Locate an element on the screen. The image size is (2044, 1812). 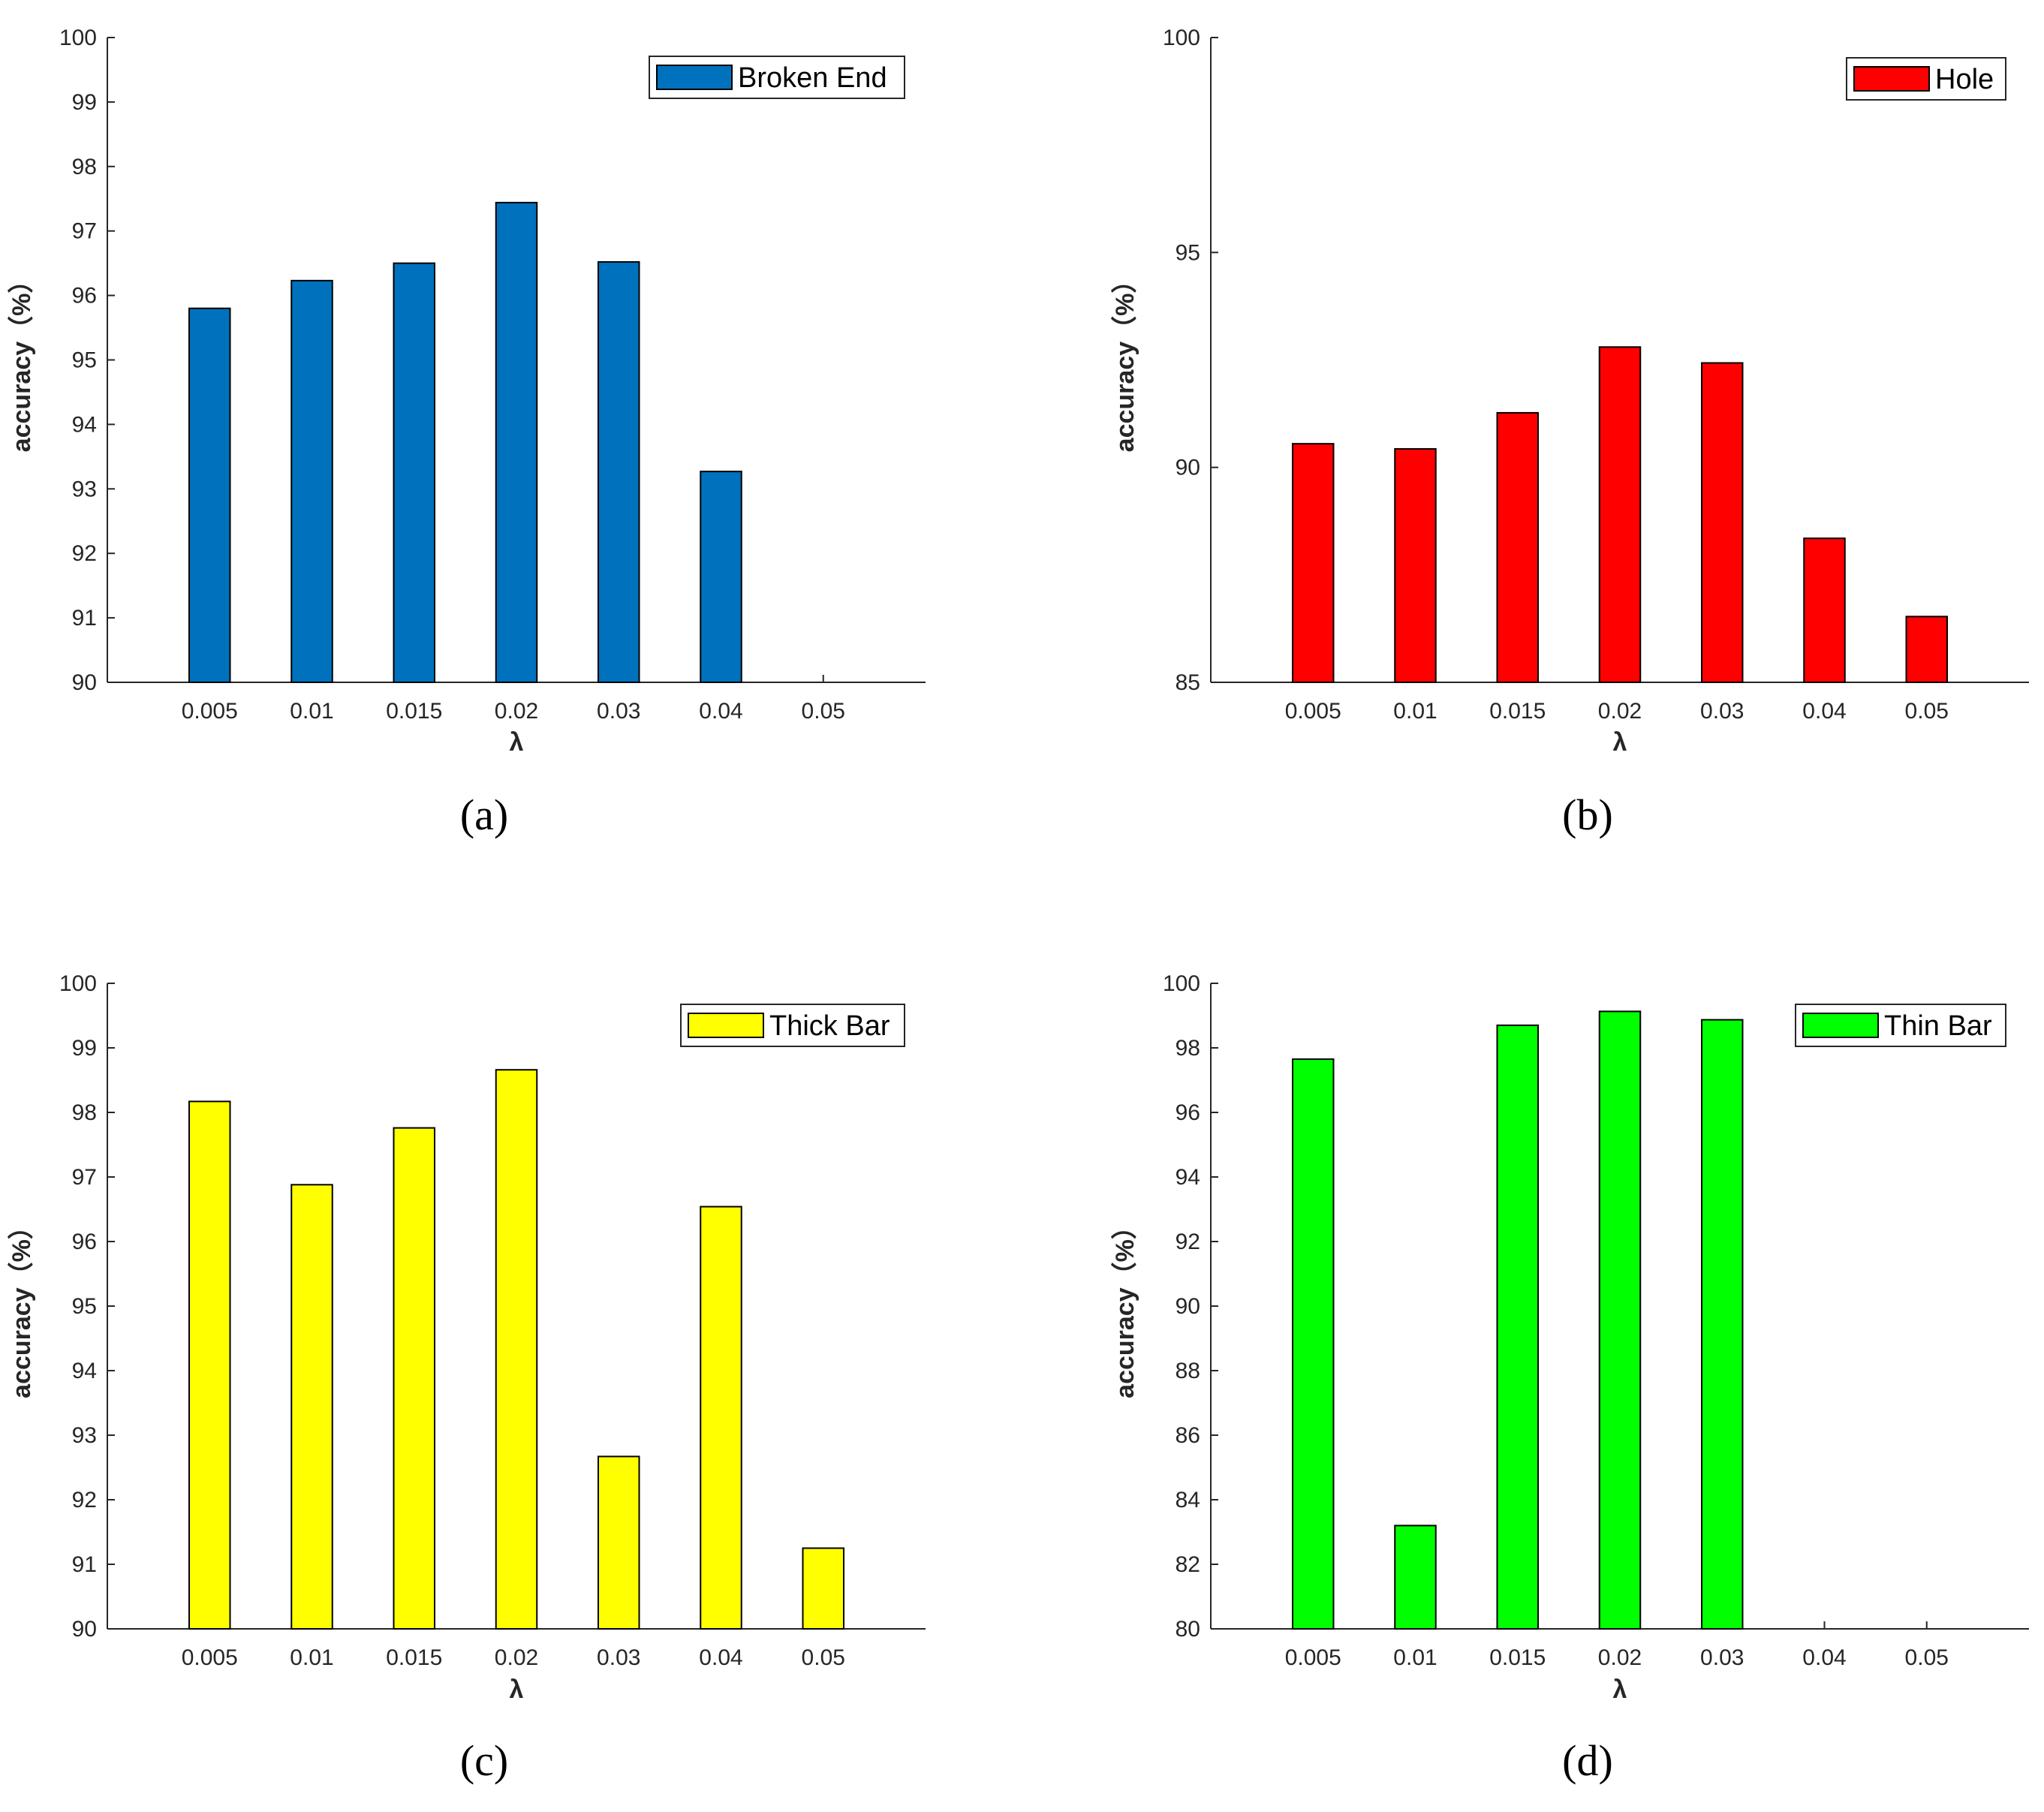
legend: Thin Bar is located at coordinates (1900, 1025).